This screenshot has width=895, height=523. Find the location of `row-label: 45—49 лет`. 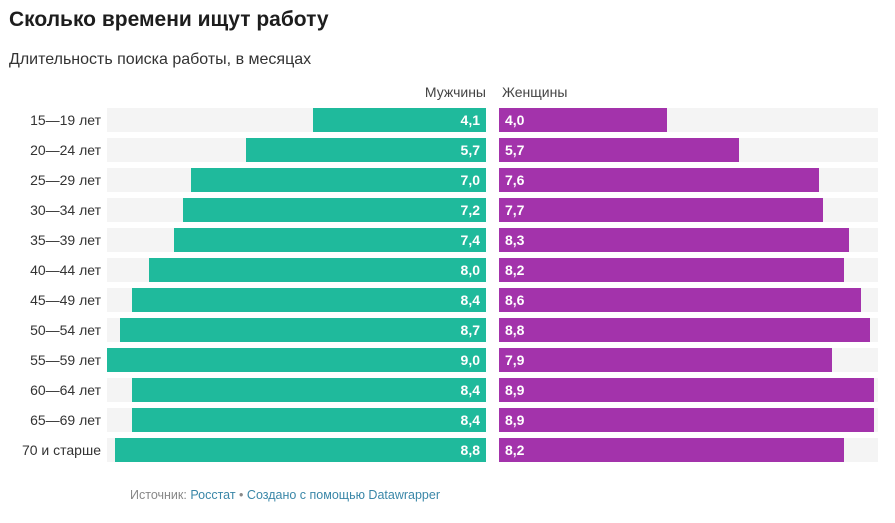

row-label: 45—49 лет is located at coordinates (65, 300).